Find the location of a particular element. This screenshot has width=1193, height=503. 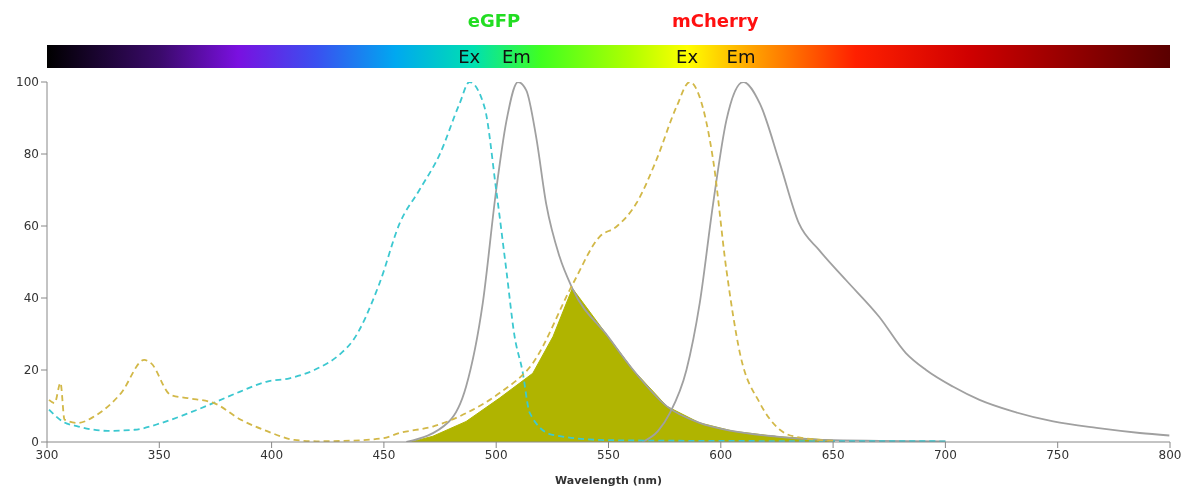

y-tick-label: 60 is located at coordinates (31, 226).